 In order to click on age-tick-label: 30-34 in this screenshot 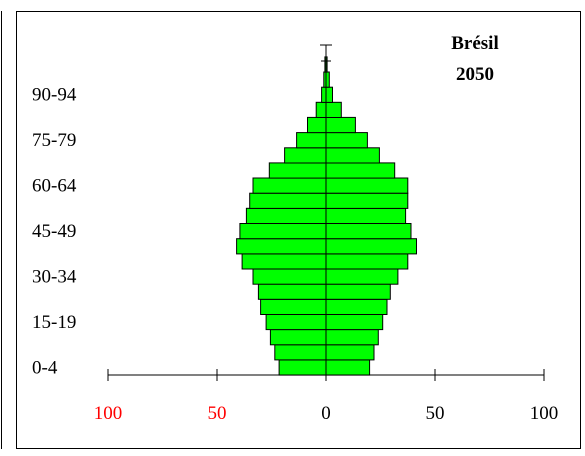, I will do `click(54, 277)`.